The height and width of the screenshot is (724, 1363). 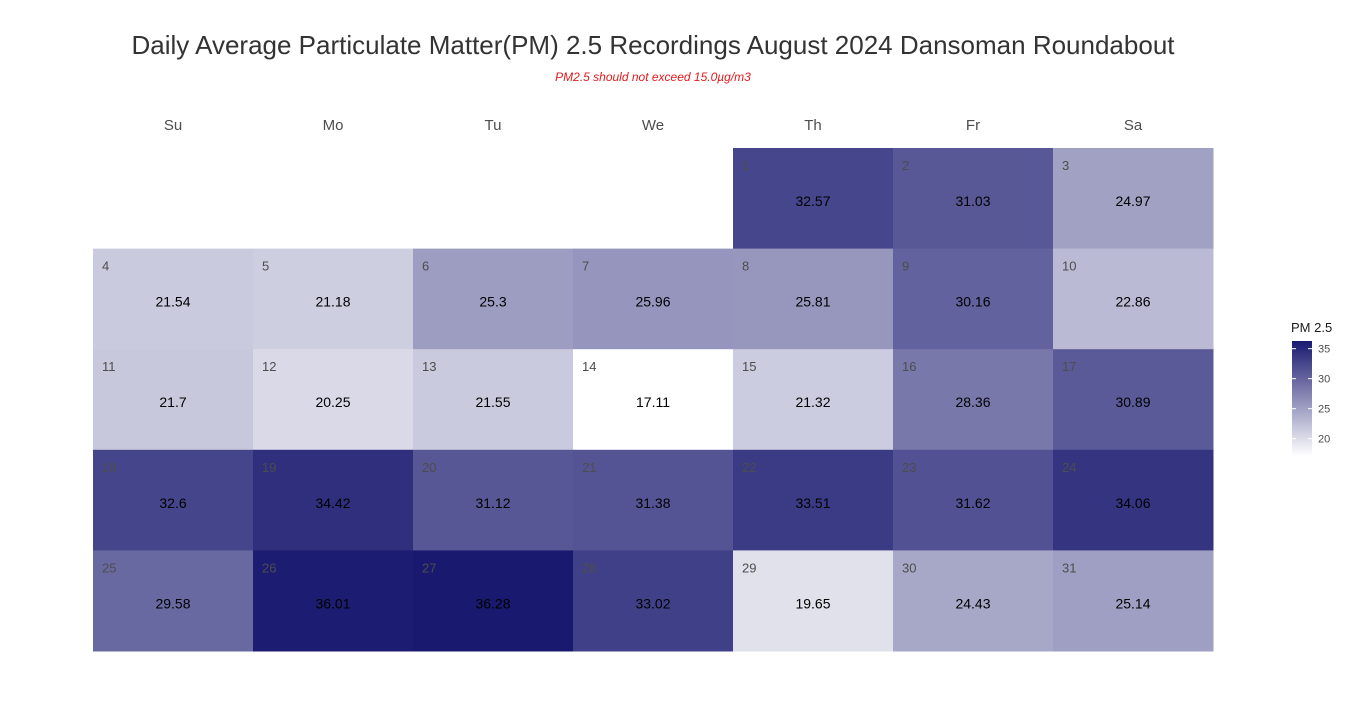 I want to click on weekday-header-su: Su, so click(x=173, y=125).